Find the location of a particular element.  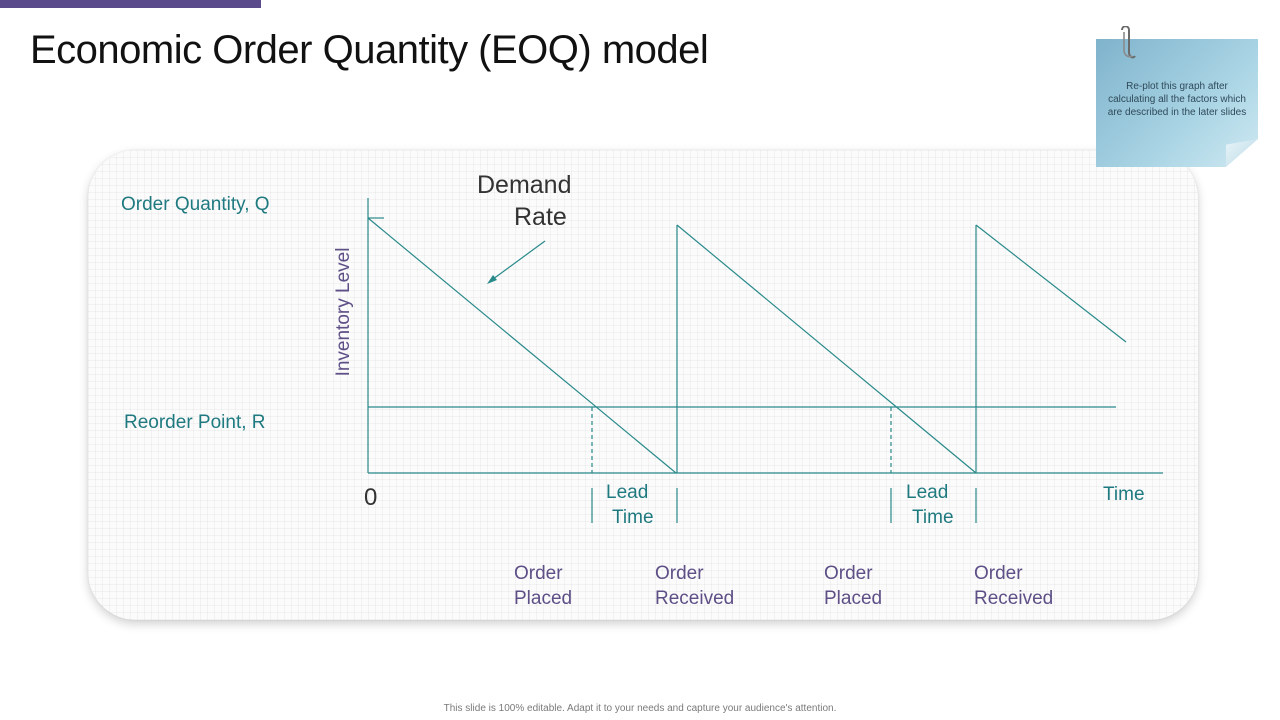

lead-time-1-line2: Time is located at coordinates (633, 517).